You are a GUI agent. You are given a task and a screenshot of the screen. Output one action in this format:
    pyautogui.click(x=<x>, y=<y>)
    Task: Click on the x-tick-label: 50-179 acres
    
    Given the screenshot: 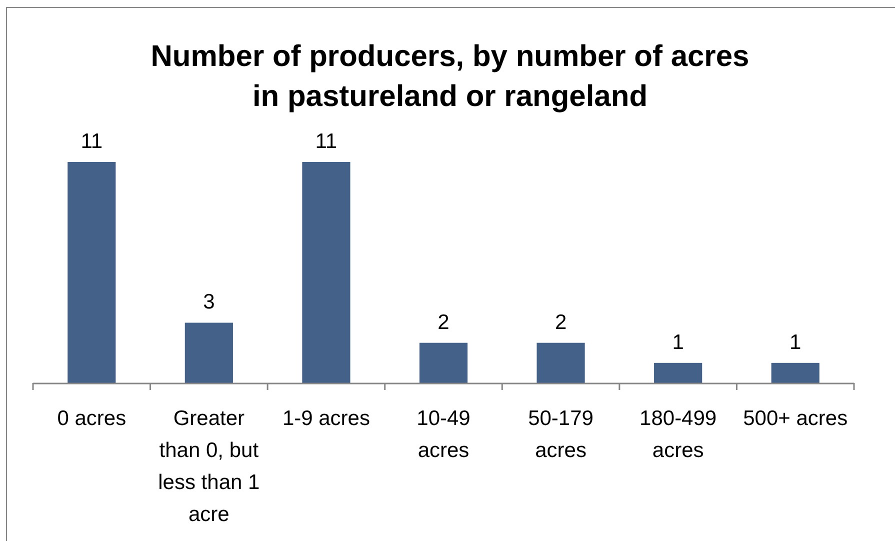 What is the action you would take?
    pyautogui.click(x=561, y=434)
    